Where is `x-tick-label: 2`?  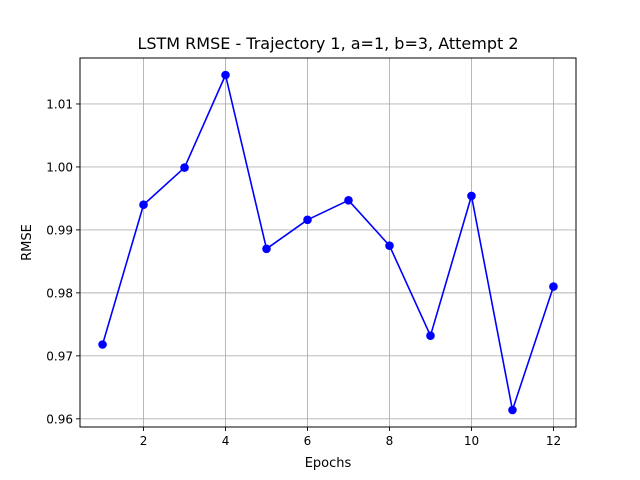 x-tick-label: 2 is located at coordinates (144, 441).